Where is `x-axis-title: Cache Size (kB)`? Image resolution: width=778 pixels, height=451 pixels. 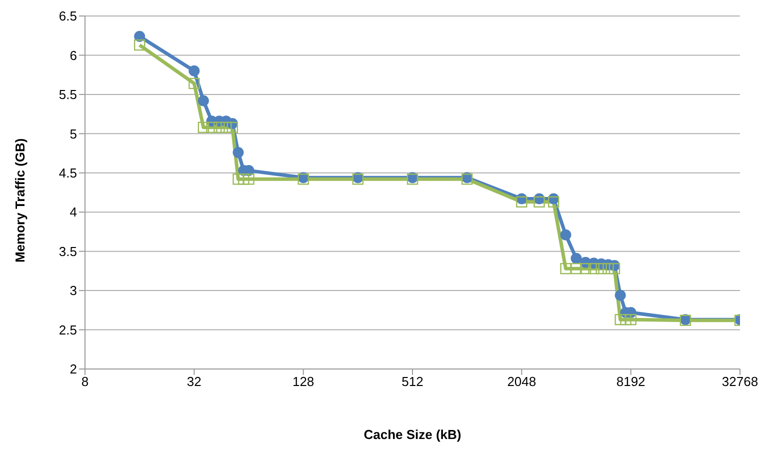
x-axis-title: Cache Size (kB) is located at coordinates (413, 434).